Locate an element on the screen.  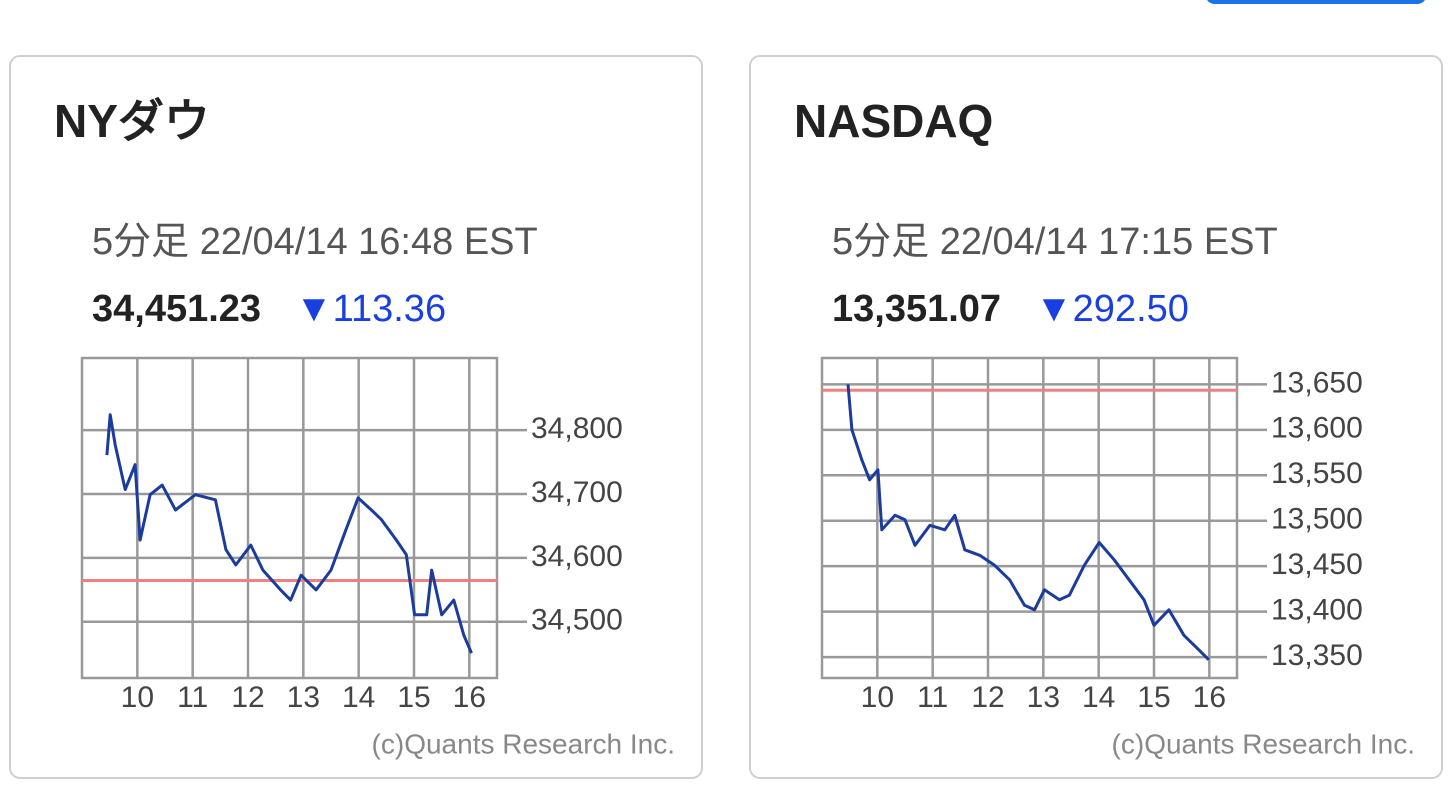
y-tick-label: 34,600 is located at coordinates (577, 556).